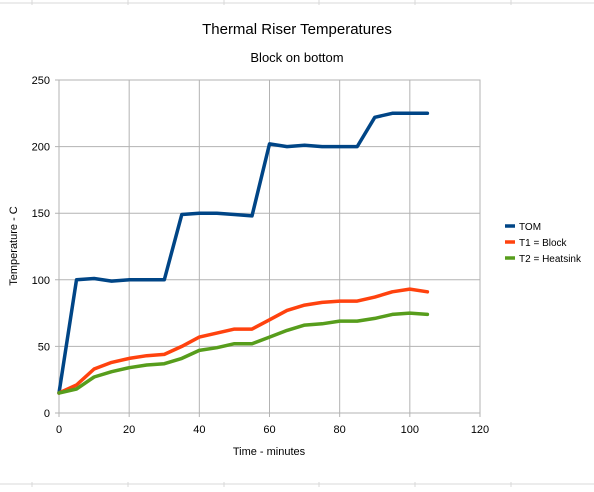 This screenshot has width=594, height=492. What do you see at coordinates (47, 414) in the screenshot?
I see `y-tick-label: 0` at bounding box center [47, 414].